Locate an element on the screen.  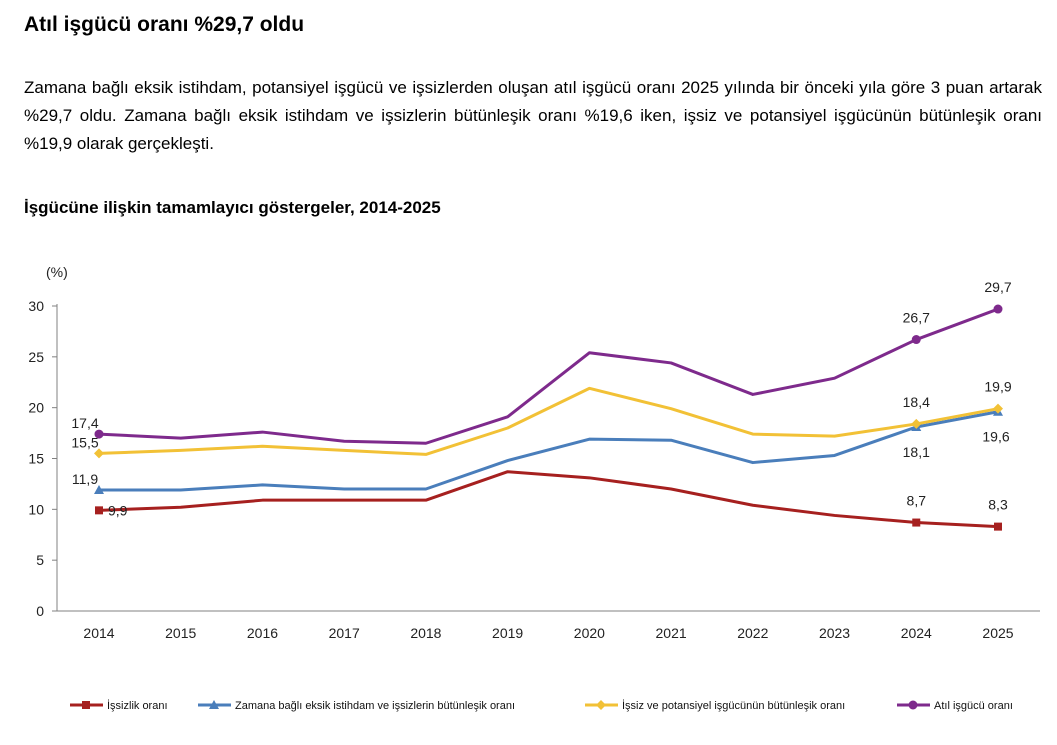
data-label: 18,4 is located at coordinates (916, 402).